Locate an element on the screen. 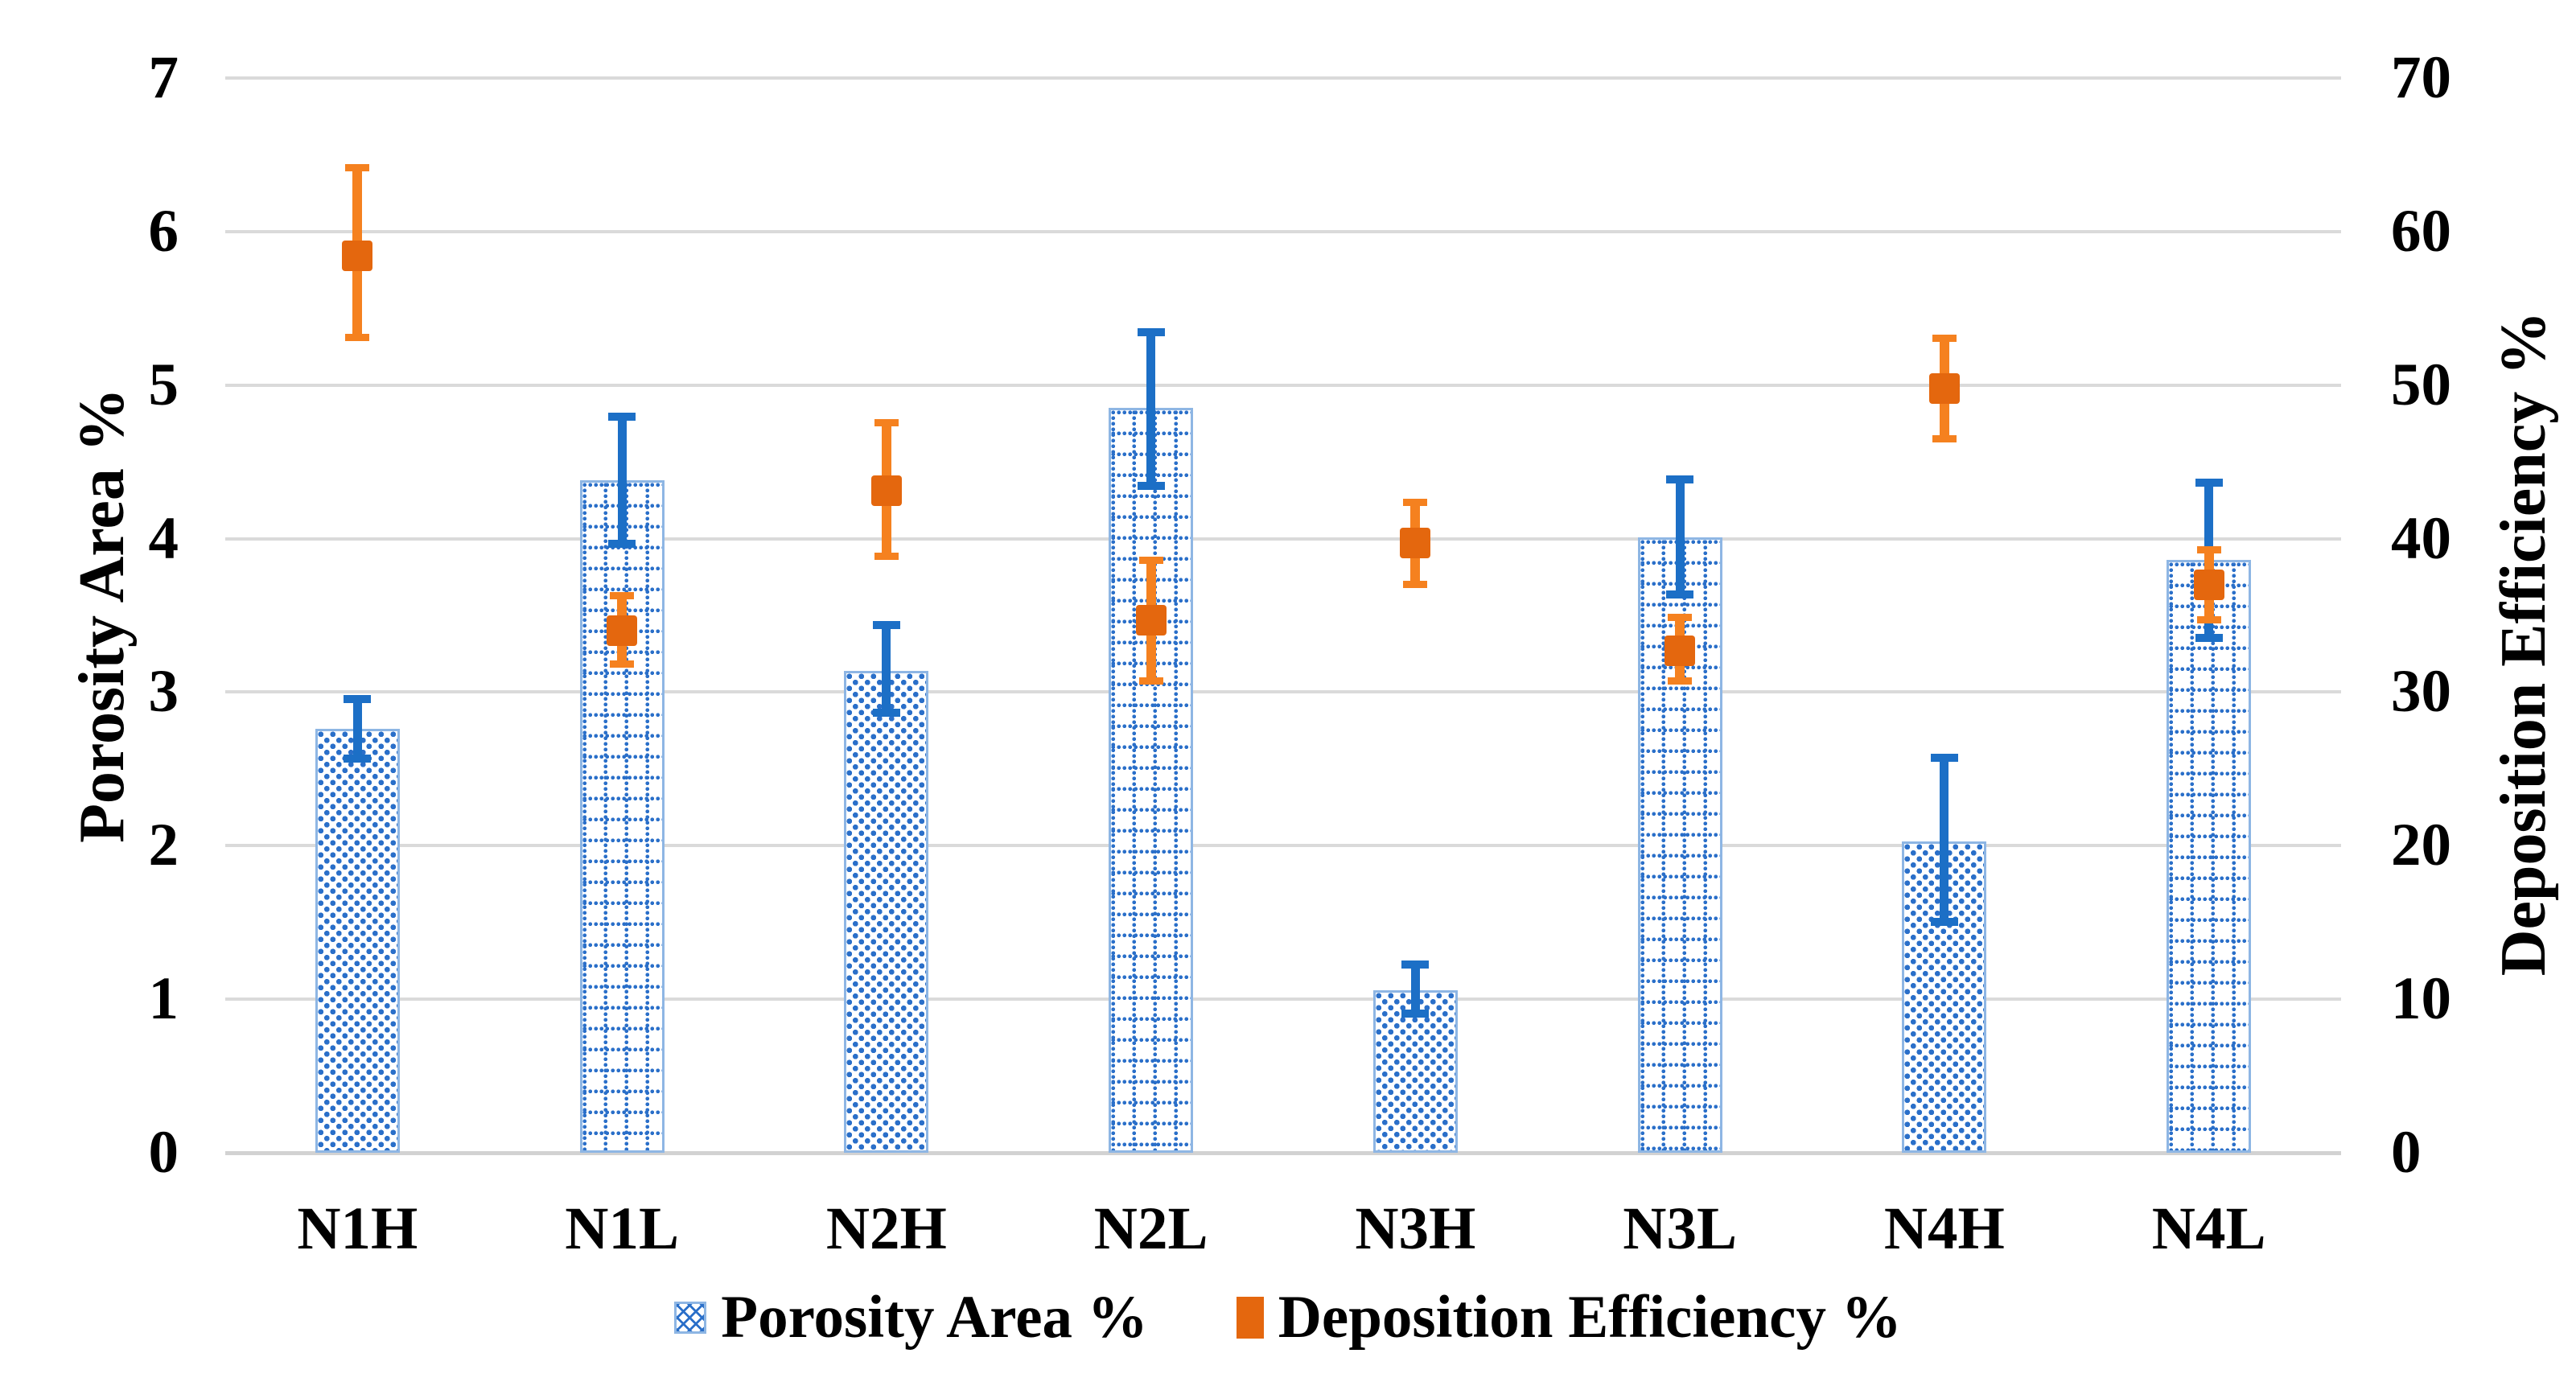  left-axis-tick-label: 0 is located at coordinates (163, 1152).